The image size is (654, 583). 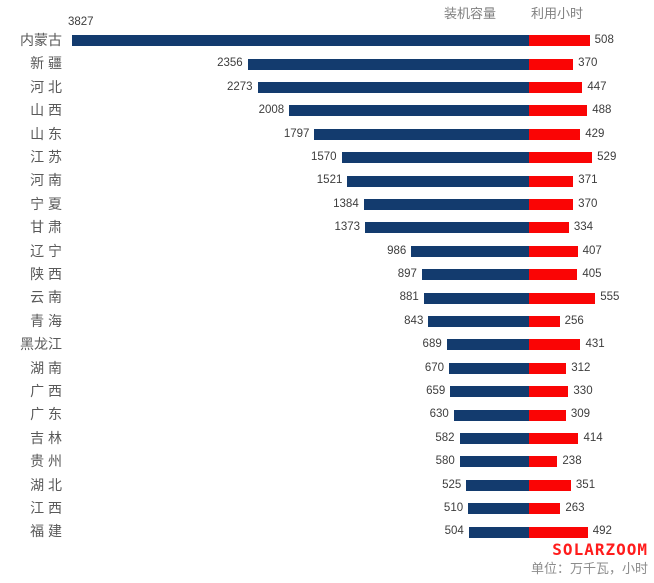 What do you see at coordinates (329, 180) in the screenshot?
I see `capacity-value-label: 1521` at bounding box center [329, 180].